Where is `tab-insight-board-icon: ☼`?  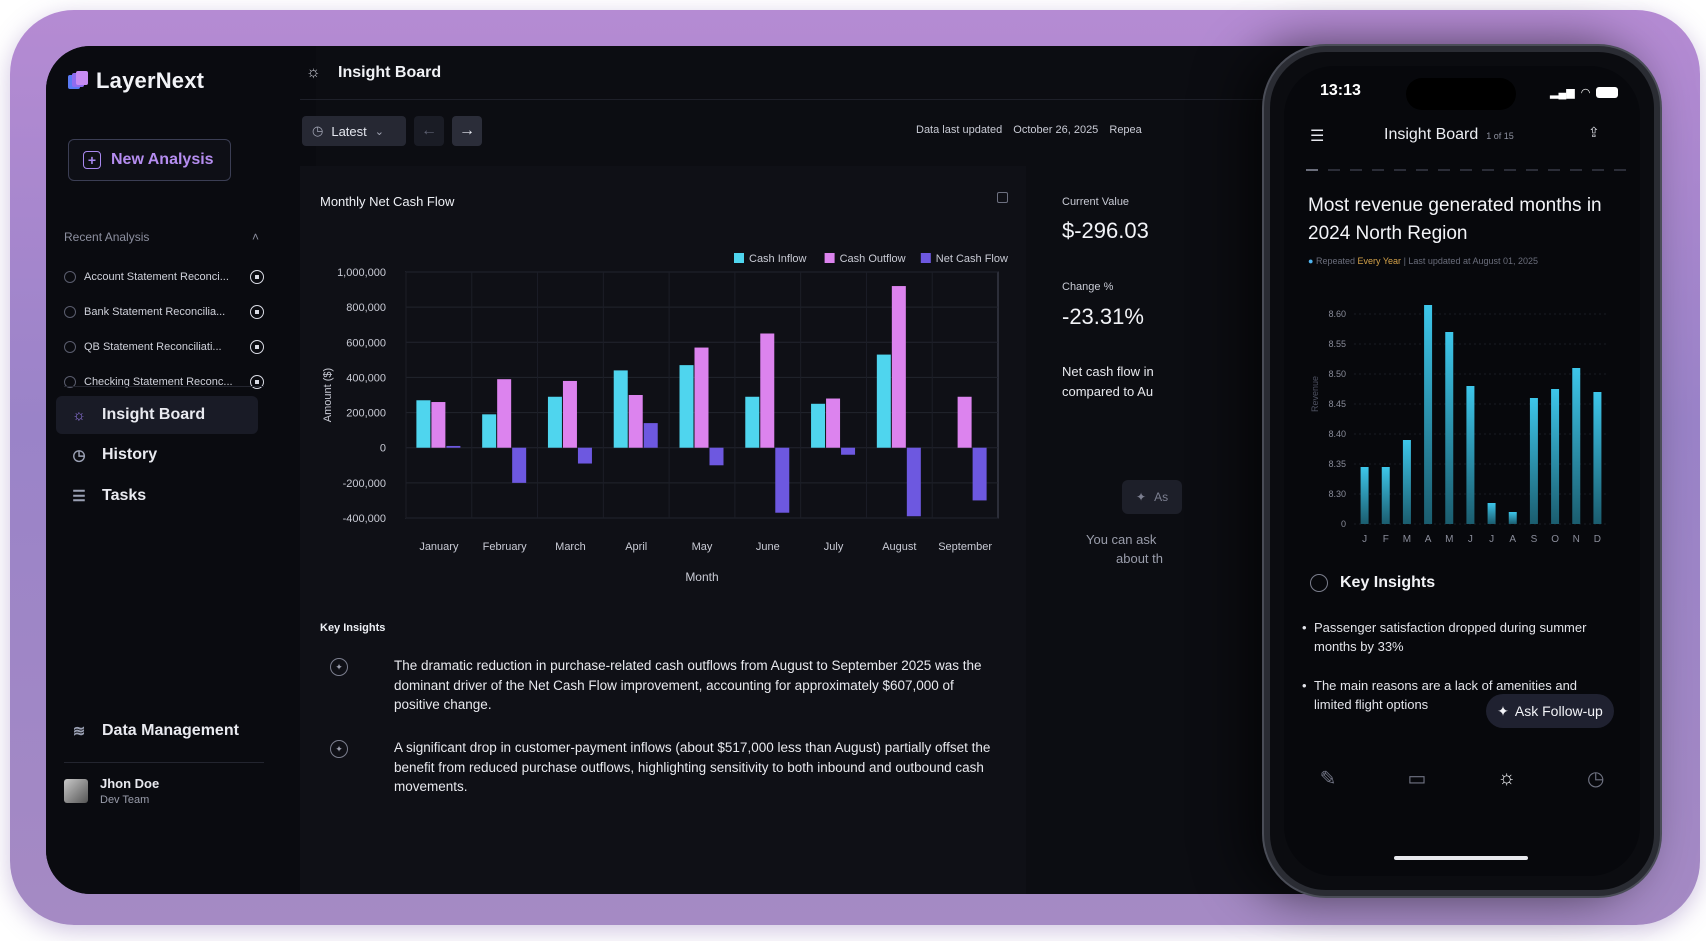
tab-insight-board-icon: ☼ is located at coordinates (1506, 777).